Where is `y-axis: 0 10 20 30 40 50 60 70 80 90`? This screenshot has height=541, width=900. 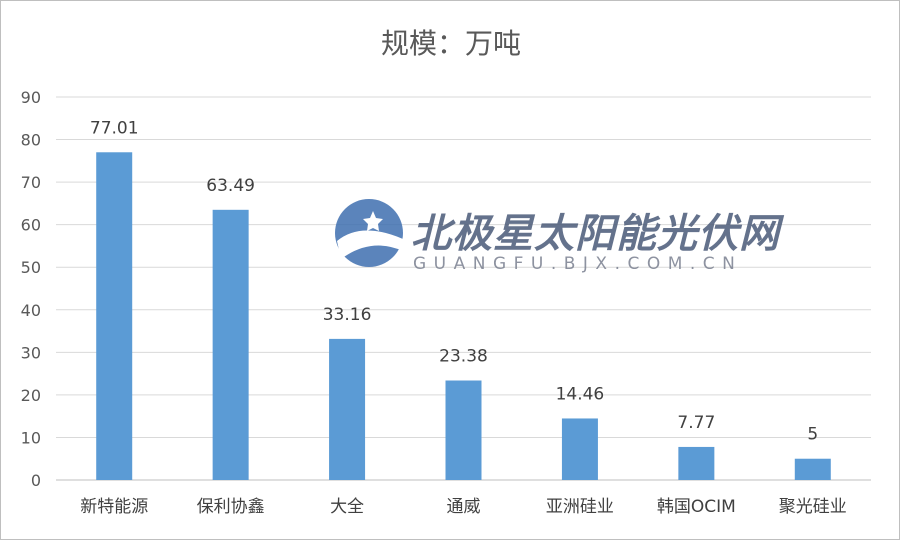
y-axis: 0 10 20 30 40 50 60 70 80 90 is located at coordinates (31, 289).